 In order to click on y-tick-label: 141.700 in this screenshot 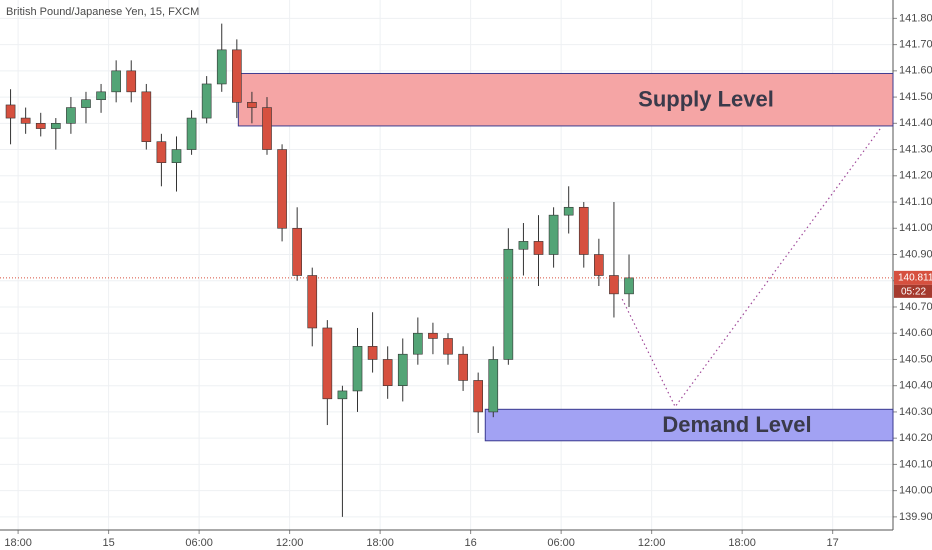, I will do `click(915, 45)`.